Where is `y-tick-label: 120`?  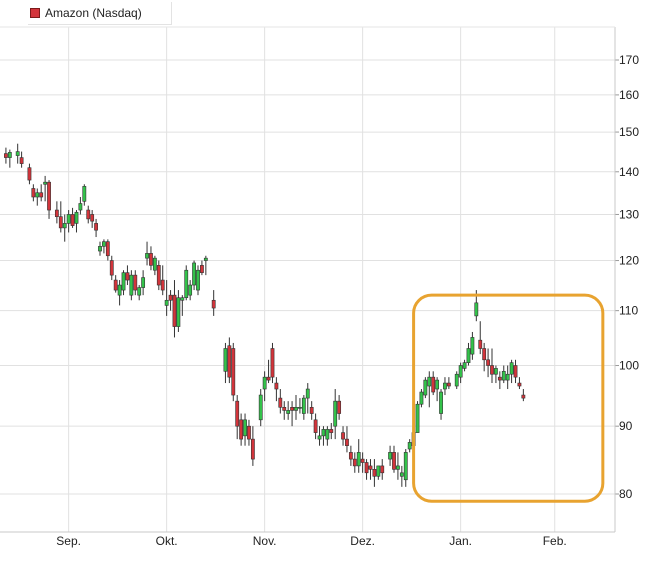
y-tick-label: 120 is located at coordinates (629, 261).